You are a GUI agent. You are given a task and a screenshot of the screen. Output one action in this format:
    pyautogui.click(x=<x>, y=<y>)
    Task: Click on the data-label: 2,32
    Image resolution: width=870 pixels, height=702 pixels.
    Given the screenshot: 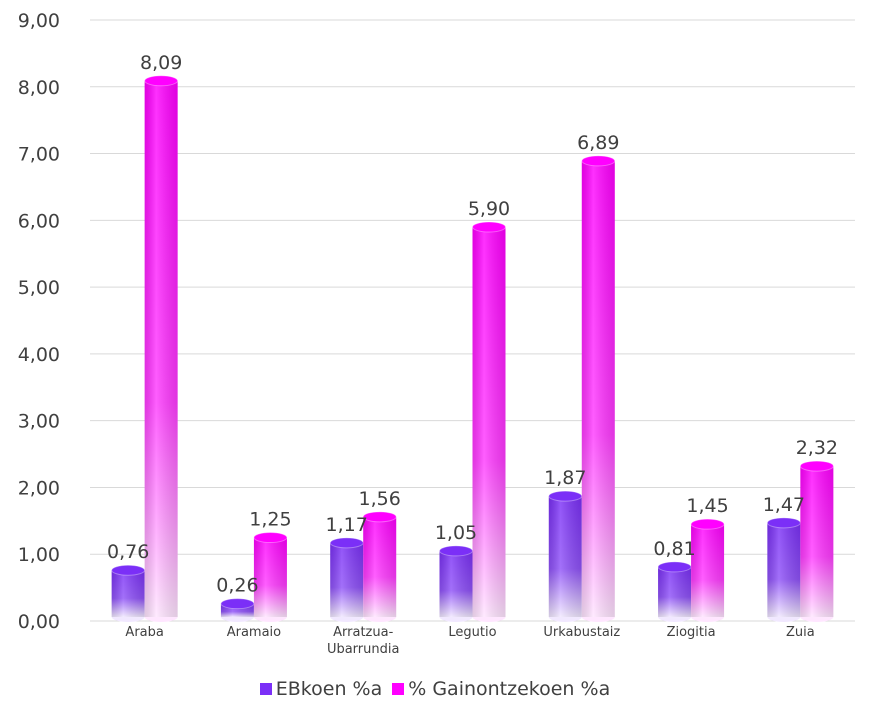 What is the action you would take?
    pyautogui.click(x=817, y=448)
    